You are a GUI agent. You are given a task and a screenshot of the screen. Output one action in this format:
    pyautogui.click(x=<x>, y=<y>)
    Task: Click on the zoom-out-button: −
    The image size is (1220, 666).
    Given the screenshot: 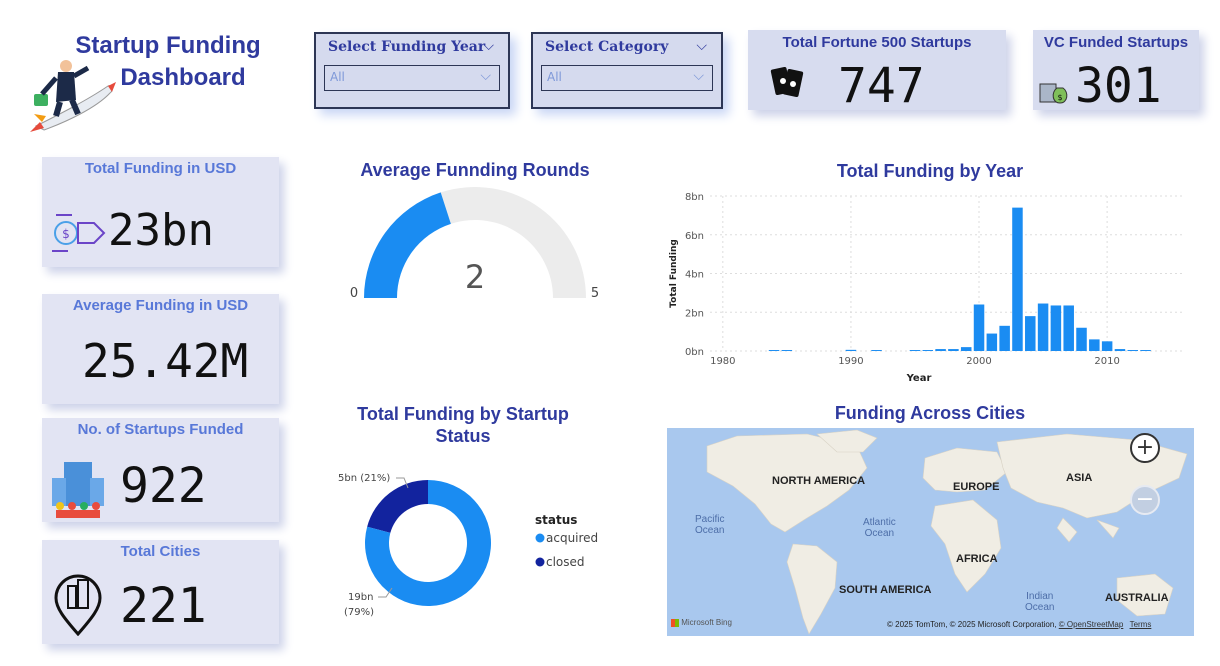 What is the action you would take?
    pyautogui.click(x=1145, y=500)
    